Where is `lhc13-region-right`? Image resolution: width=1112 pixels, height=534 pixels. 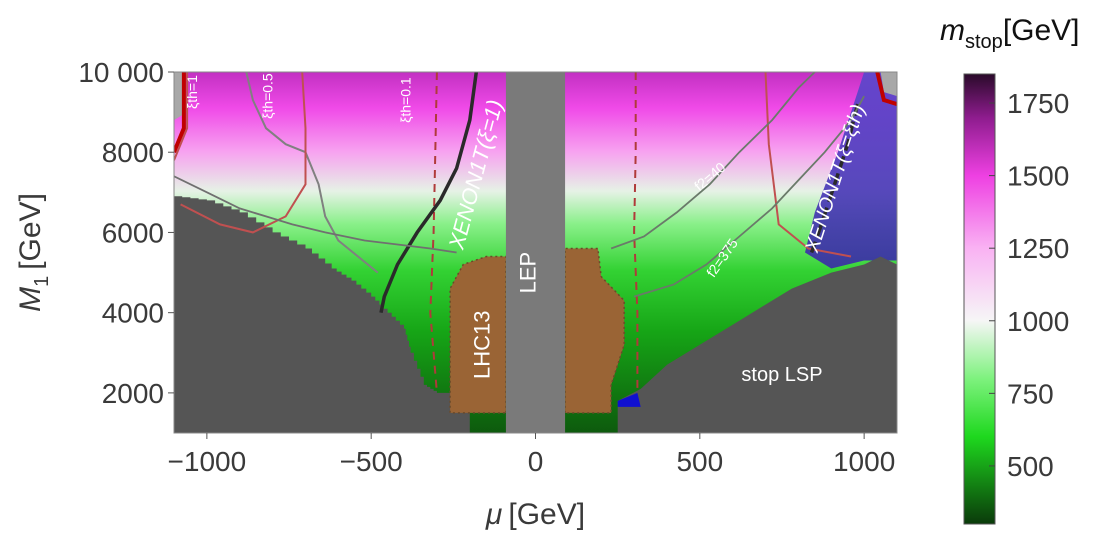 lhc13-region-right is located at coordinates (594, 330).